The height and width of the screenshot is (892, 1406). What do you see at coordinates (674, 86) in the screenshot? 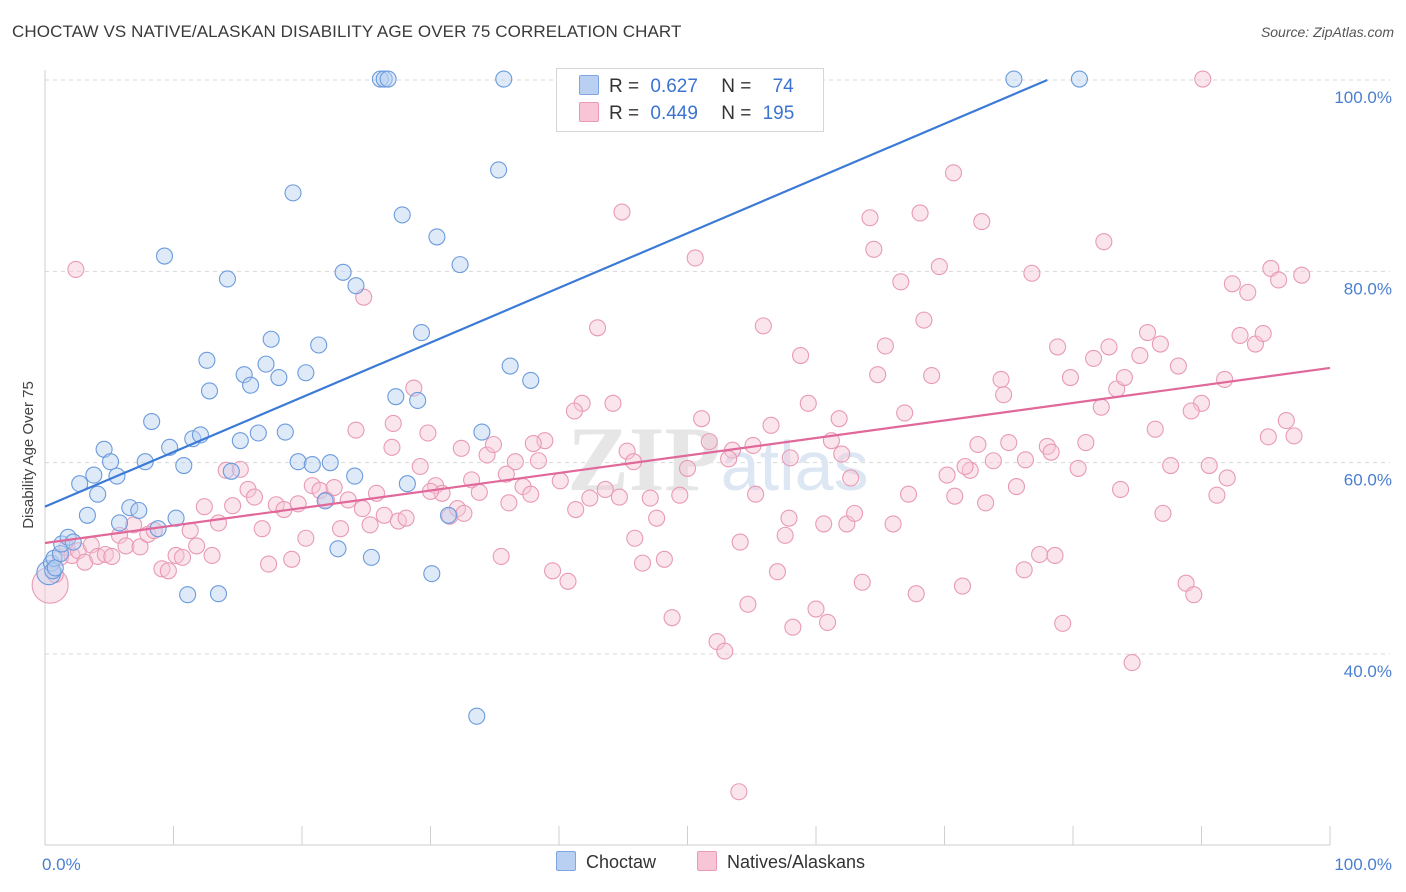
I see `legend-r-value: 0.627` at bounding box center [674, 86].